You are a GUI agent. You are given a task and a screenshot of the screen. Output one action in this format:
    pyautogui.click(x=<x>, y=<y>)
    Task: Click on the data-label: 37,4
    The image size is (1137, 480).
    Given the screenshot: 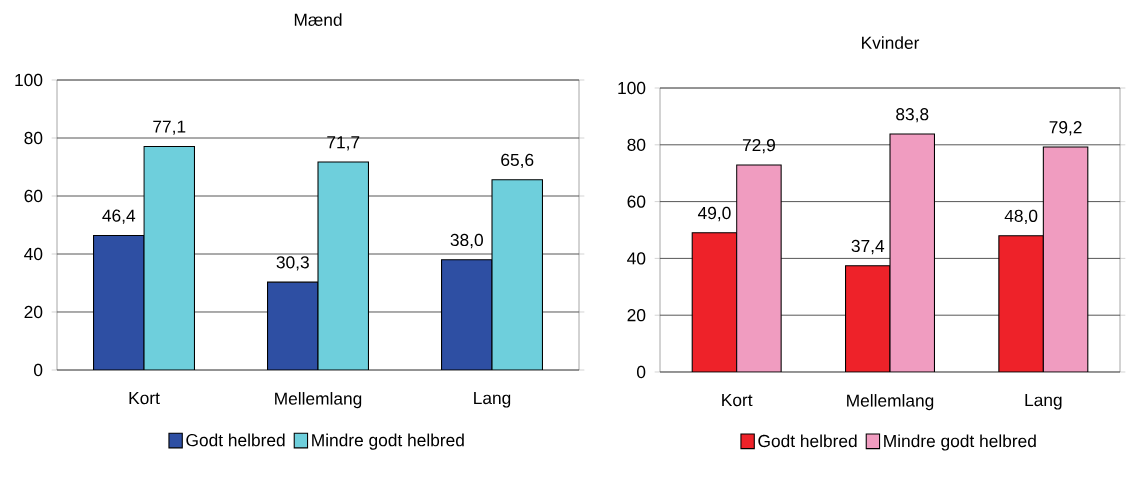 What is the action you would take?
    pyautogui.click(x=868, y=247)
    